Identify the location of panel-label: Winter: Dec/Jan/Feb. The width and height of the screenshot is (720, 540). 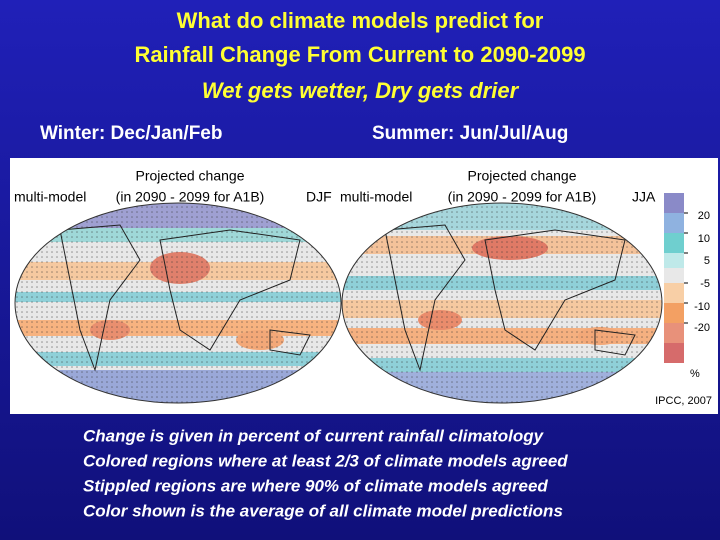
(131, 133).